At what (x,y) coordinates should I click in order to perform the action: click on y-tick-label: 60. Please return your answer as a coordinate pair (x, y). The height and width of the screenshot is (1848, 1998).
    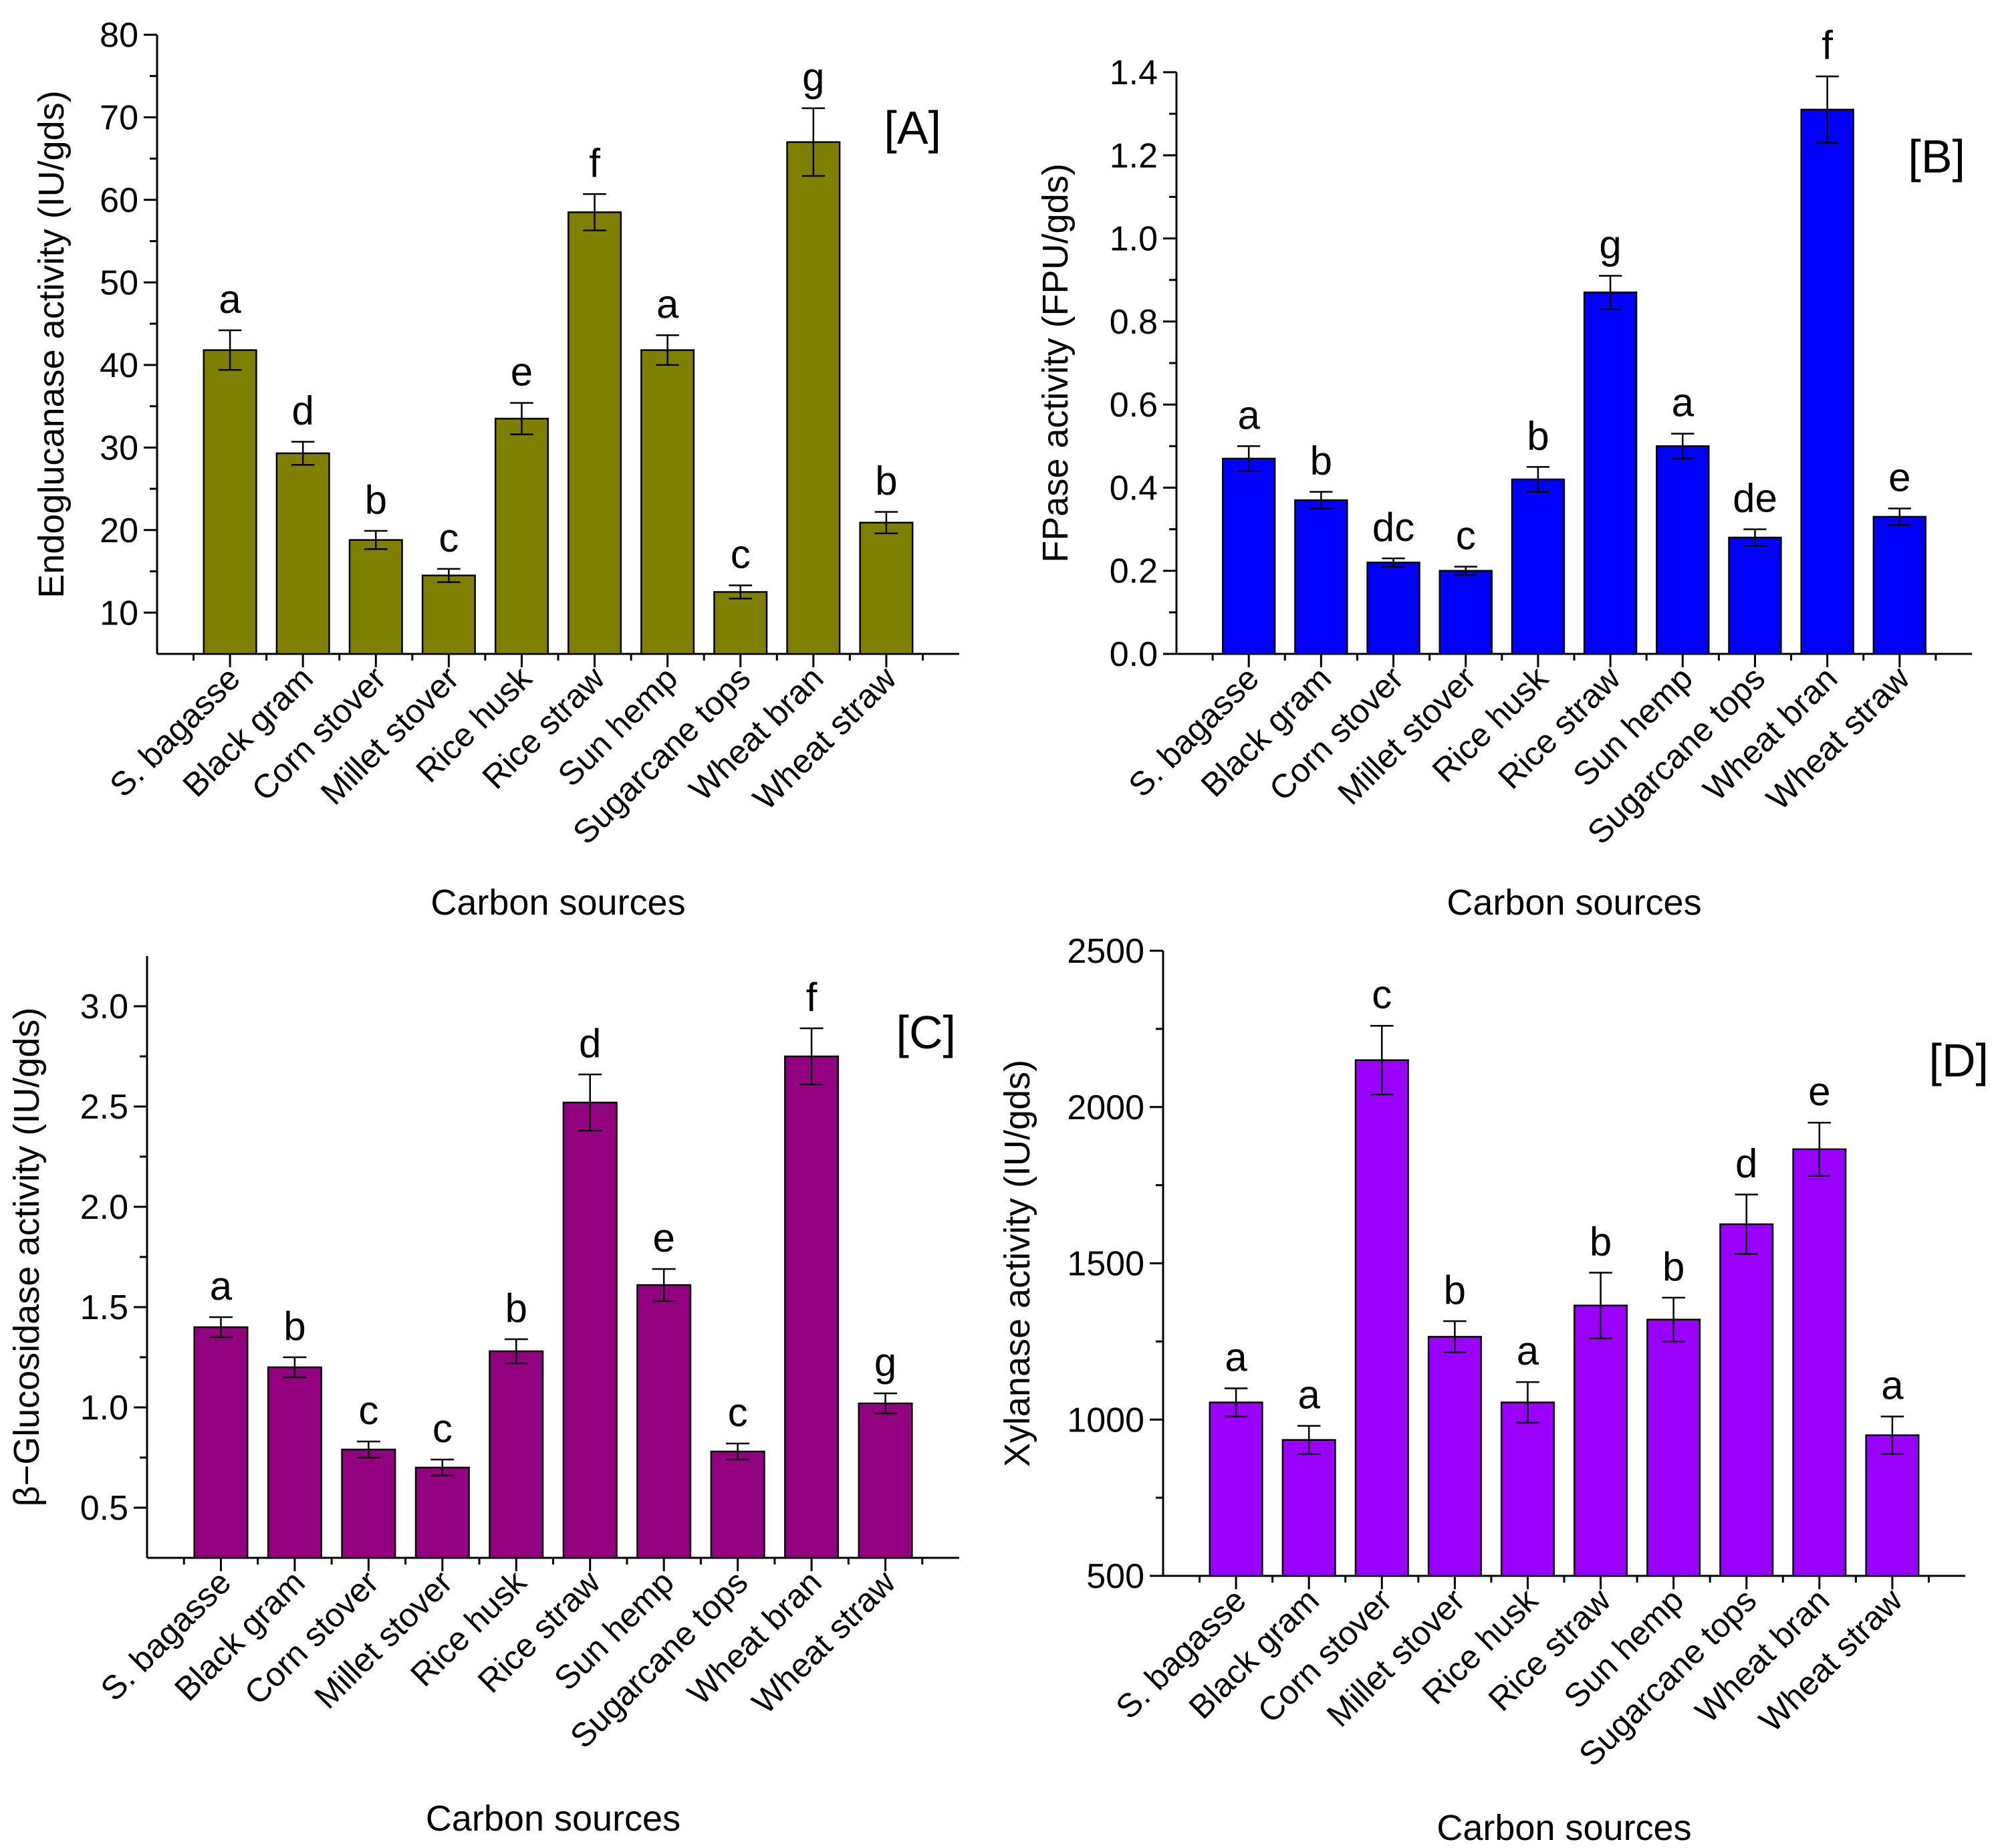
    Looking at the image, I should click on (119, 200).